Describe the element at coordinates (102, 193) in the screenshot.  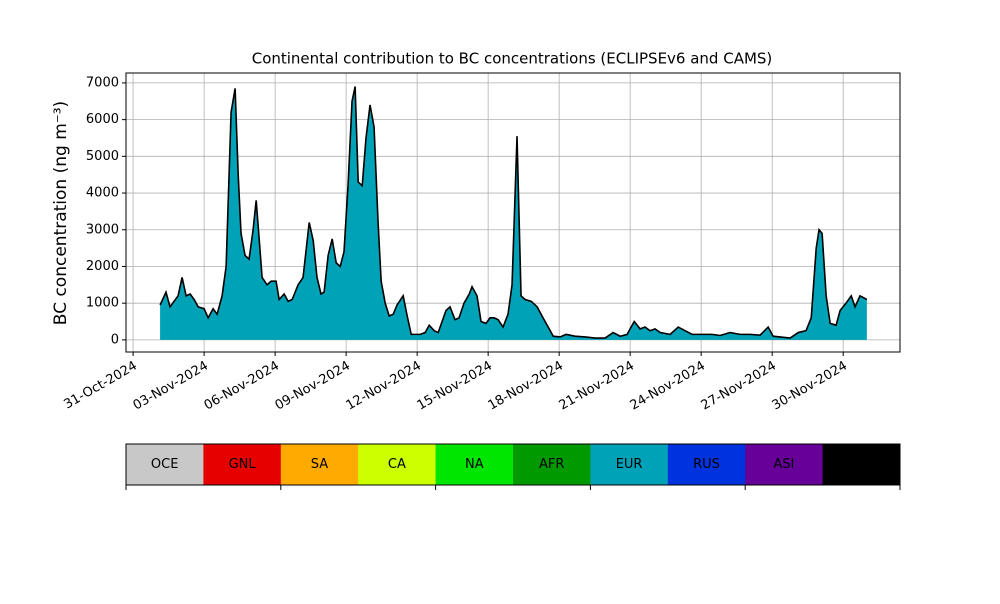
I see `y-tick-label: 4000` at that location.